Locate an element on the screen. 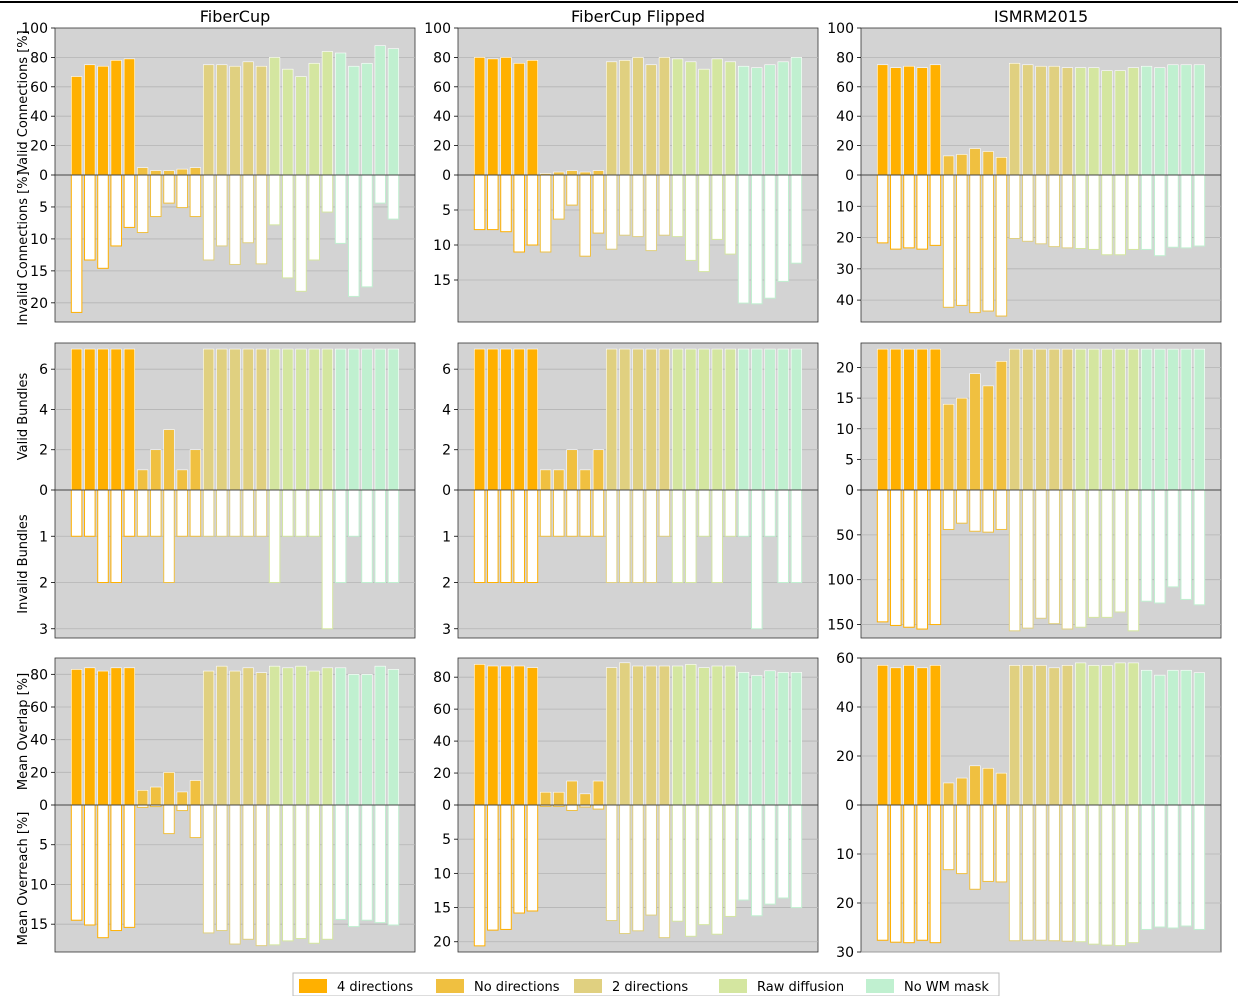  legend-label: 4 directions is located at coordinates (375, 987).